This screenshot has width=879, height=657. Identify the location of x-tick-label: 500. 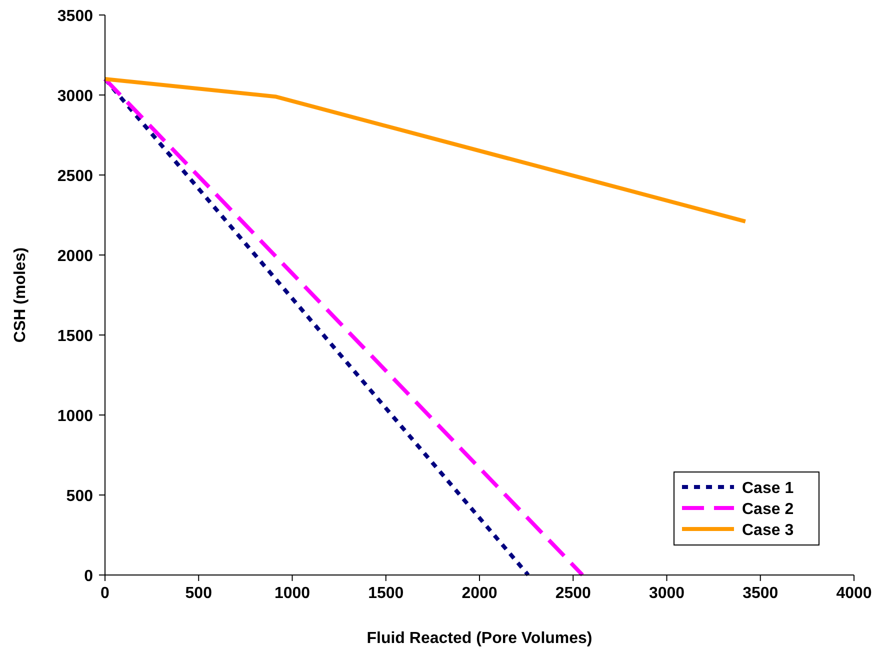
(198, 593).